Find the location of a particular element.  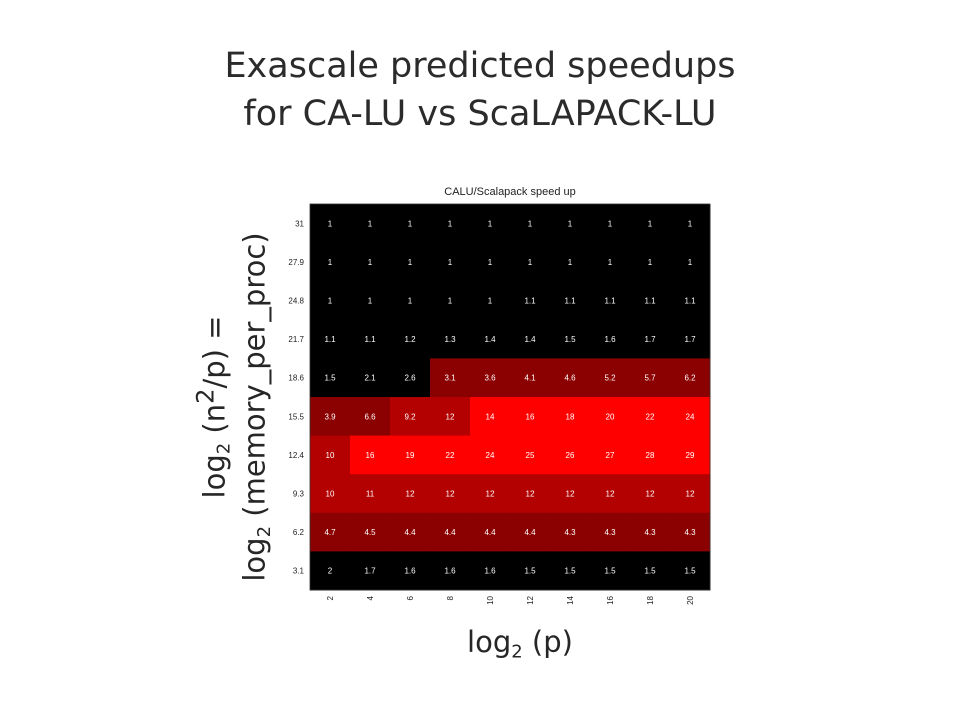

heatmap-cell-label: 29 is located at coordinates (690, 455).